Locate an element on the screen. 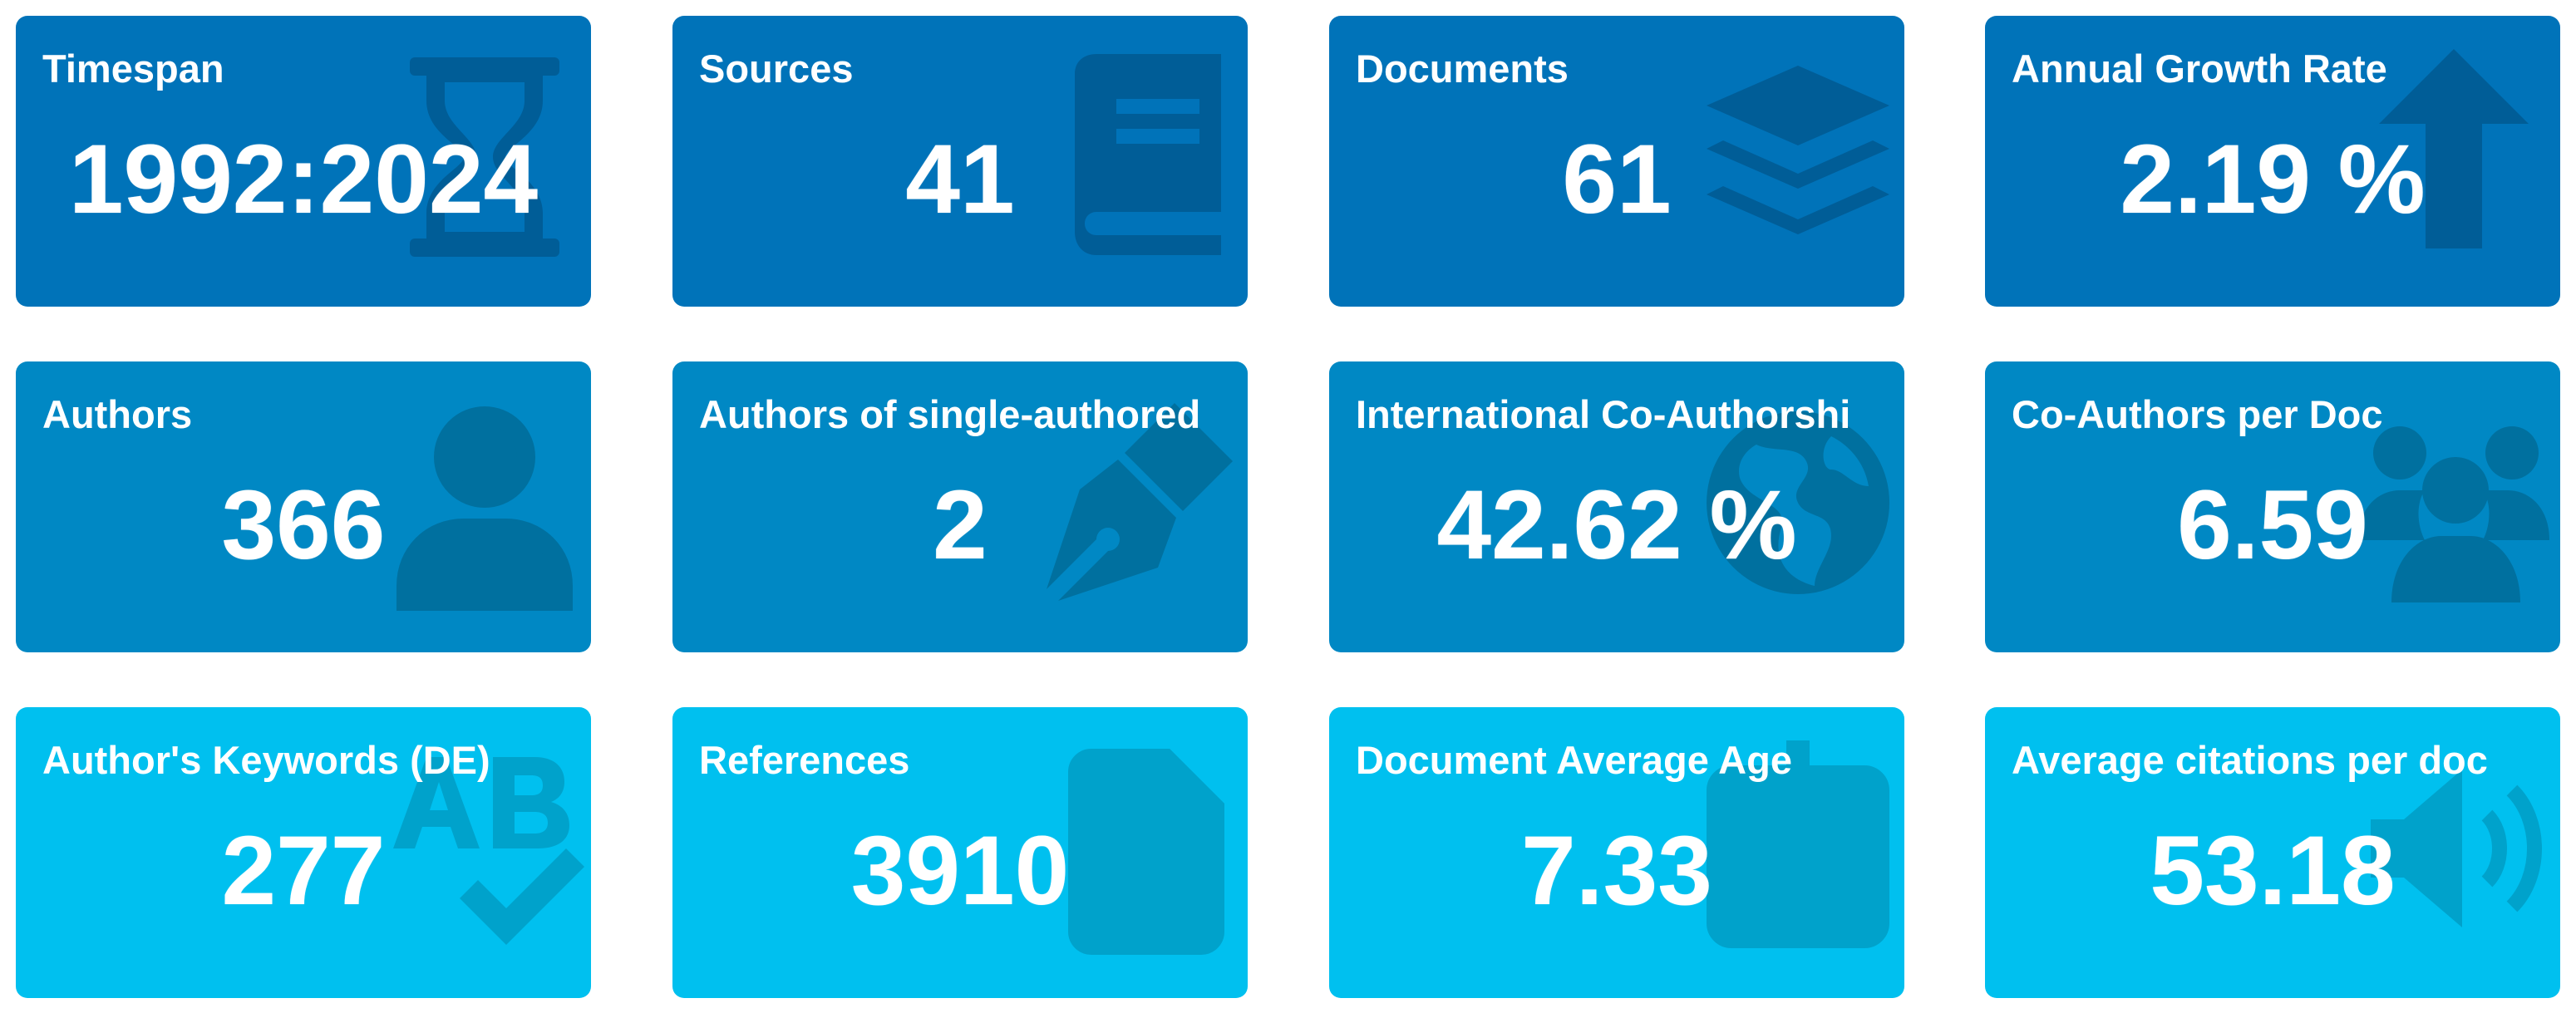  document-average-age-box: Document Average Age 7.33 is located at coordinates (1616, 852).